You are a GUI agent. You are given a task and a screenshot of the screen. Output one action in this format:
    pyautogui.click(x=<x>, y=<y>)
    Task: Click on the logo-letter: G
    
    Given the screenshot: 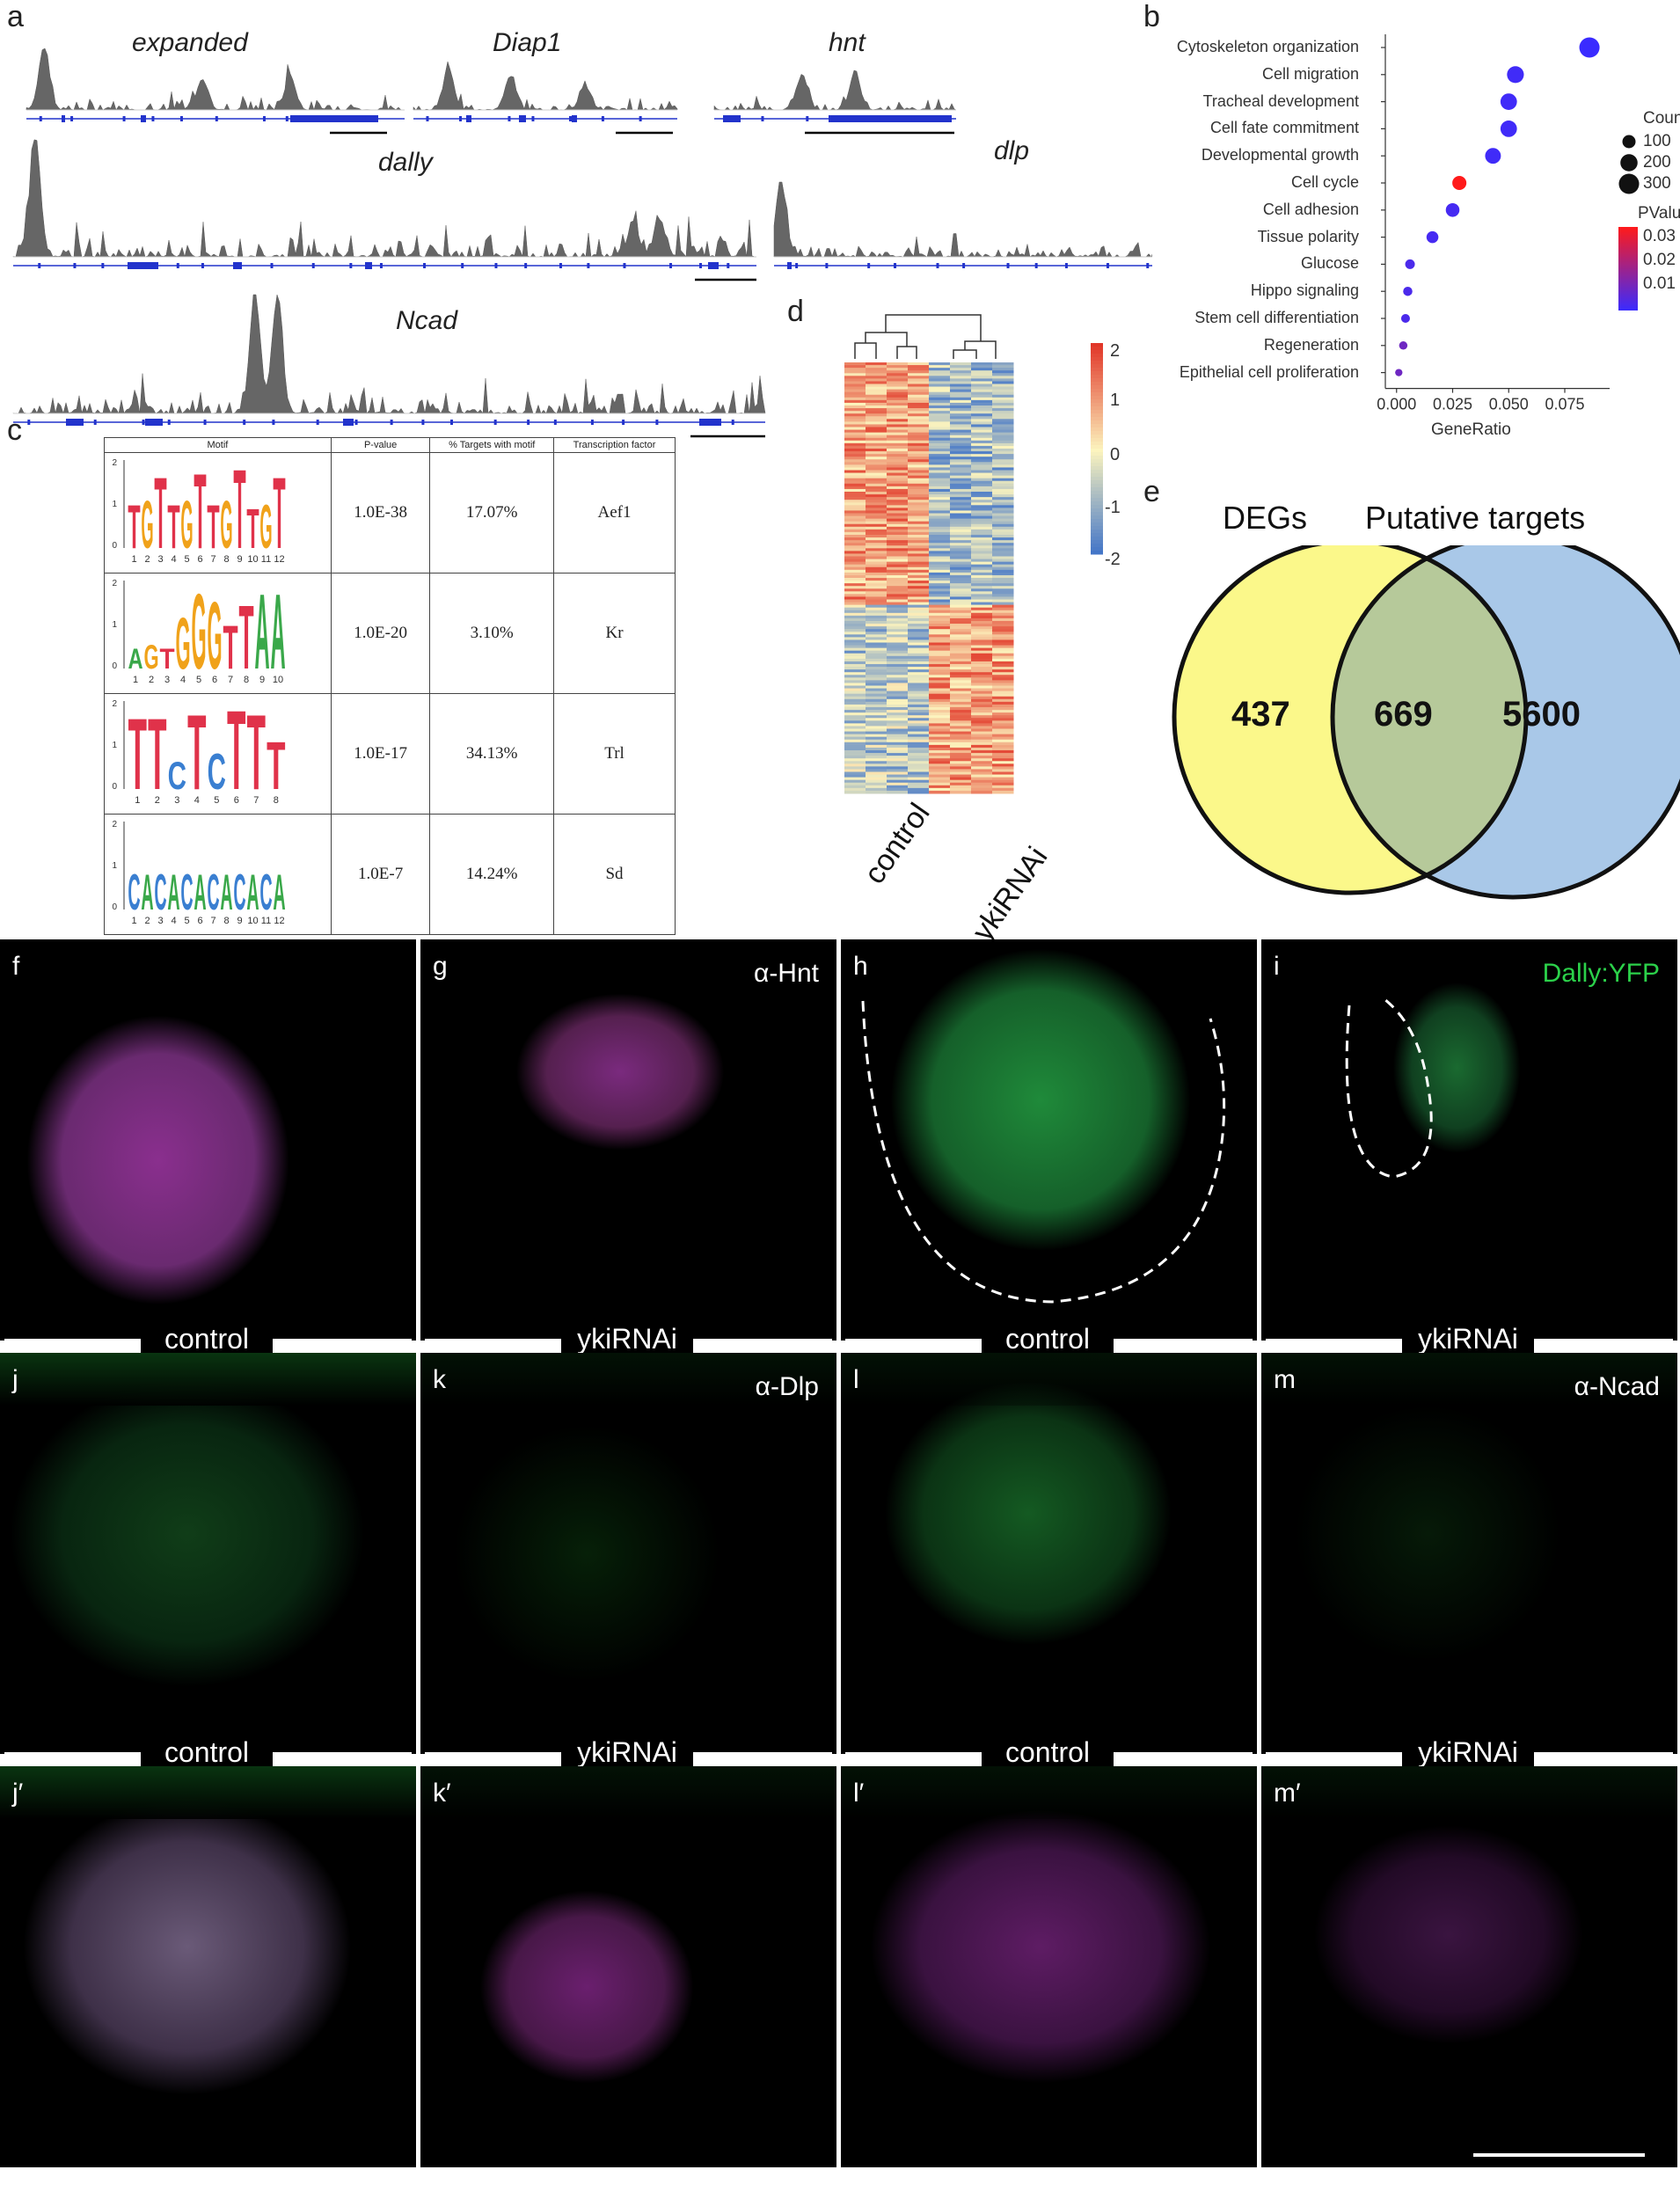 What is the action you would take?
    pyautogui.click(x=226, y=525)
    